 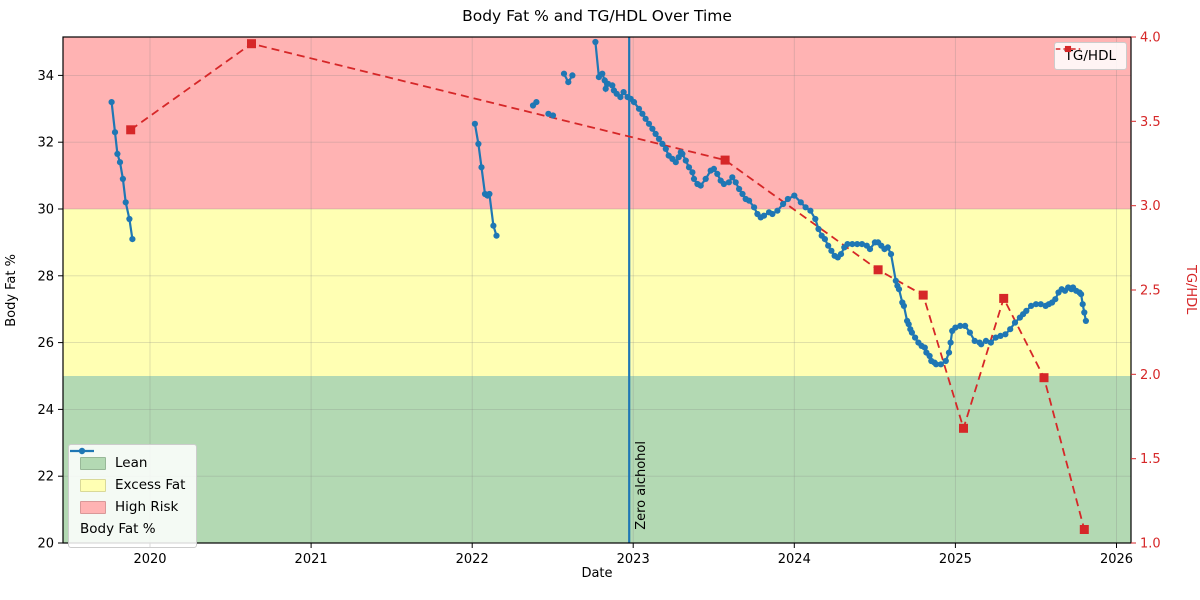 What do you see at coordinates (45, 544) in the screenshot?
I see `svg-text: 20` at bounding box center [45, 544].